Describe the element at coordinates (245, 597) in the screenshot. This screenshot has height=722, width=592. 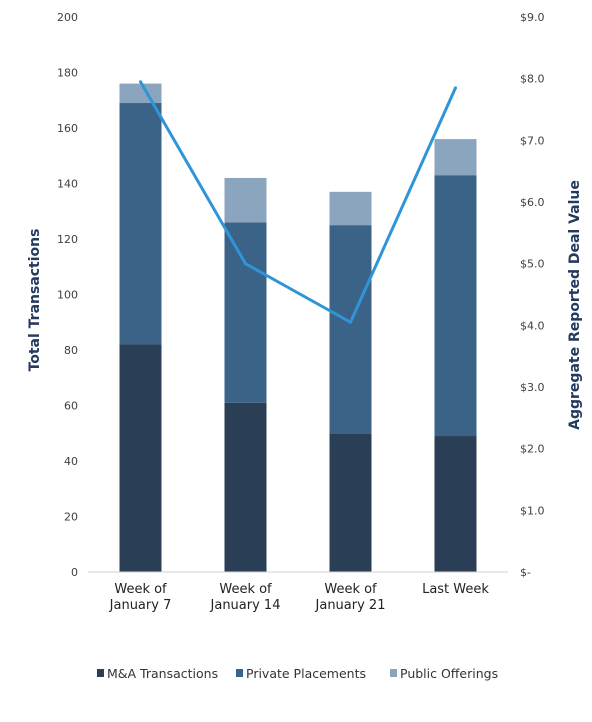
I see `x-tick-label: Week of January 14` at that location.